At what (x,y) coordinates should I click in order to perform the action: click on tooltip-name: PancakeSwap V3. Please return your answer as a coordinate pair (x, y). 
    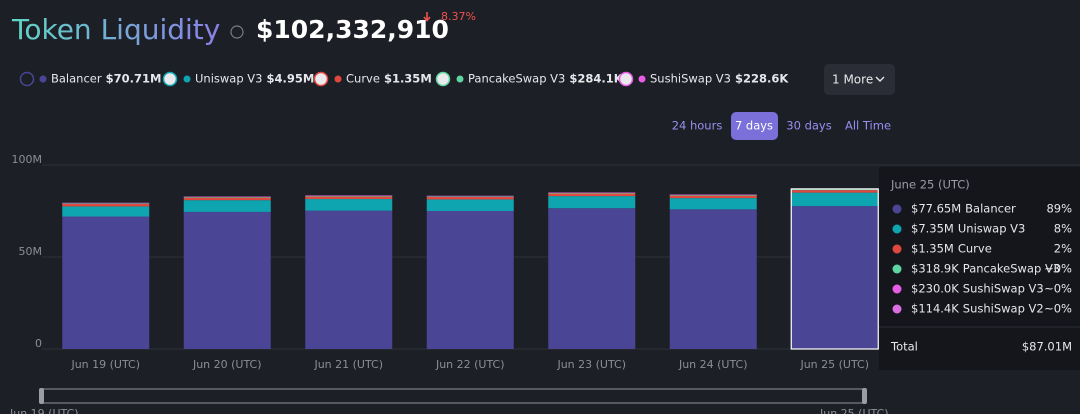
    Looking at the image, I should click on (1011, 269).